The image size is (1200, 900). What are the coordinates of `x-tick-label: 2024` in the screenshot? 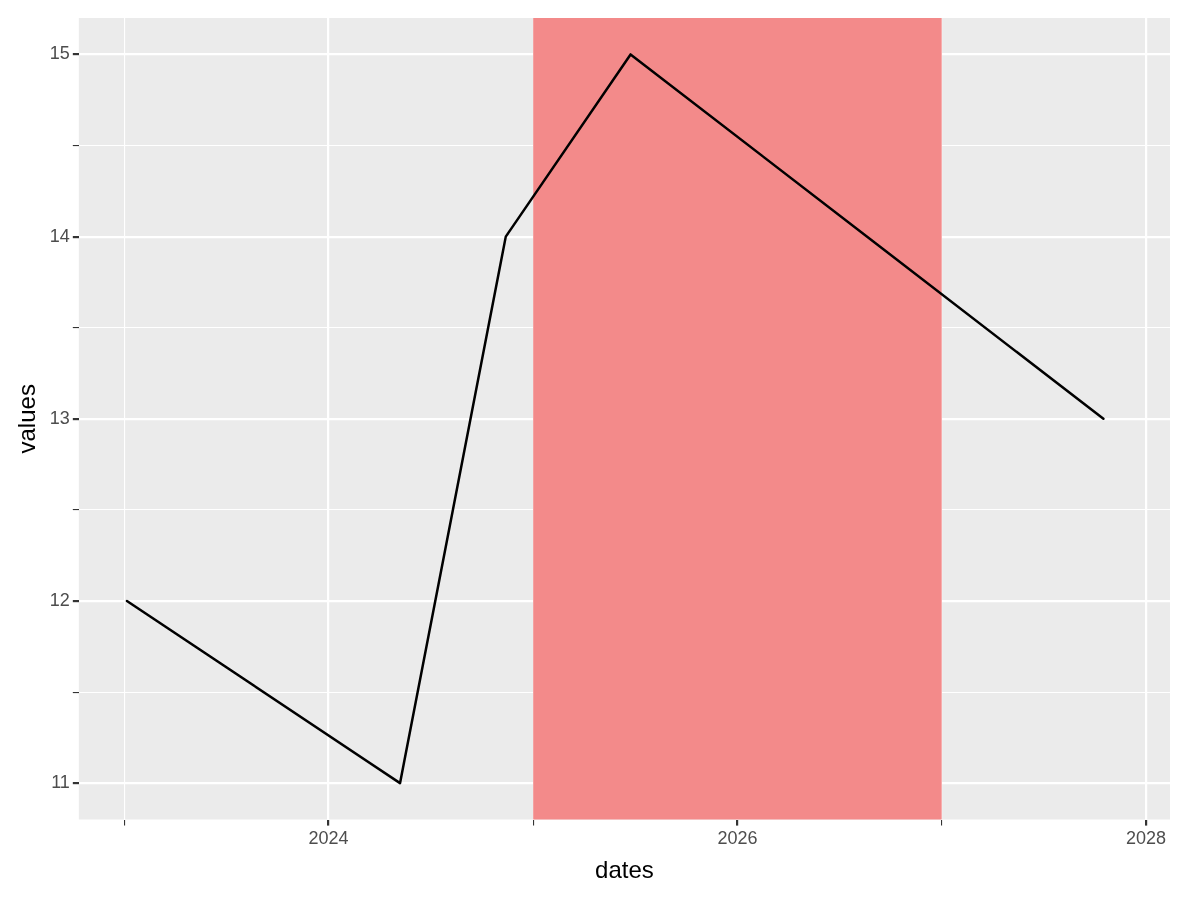 It's located at (328, 838).